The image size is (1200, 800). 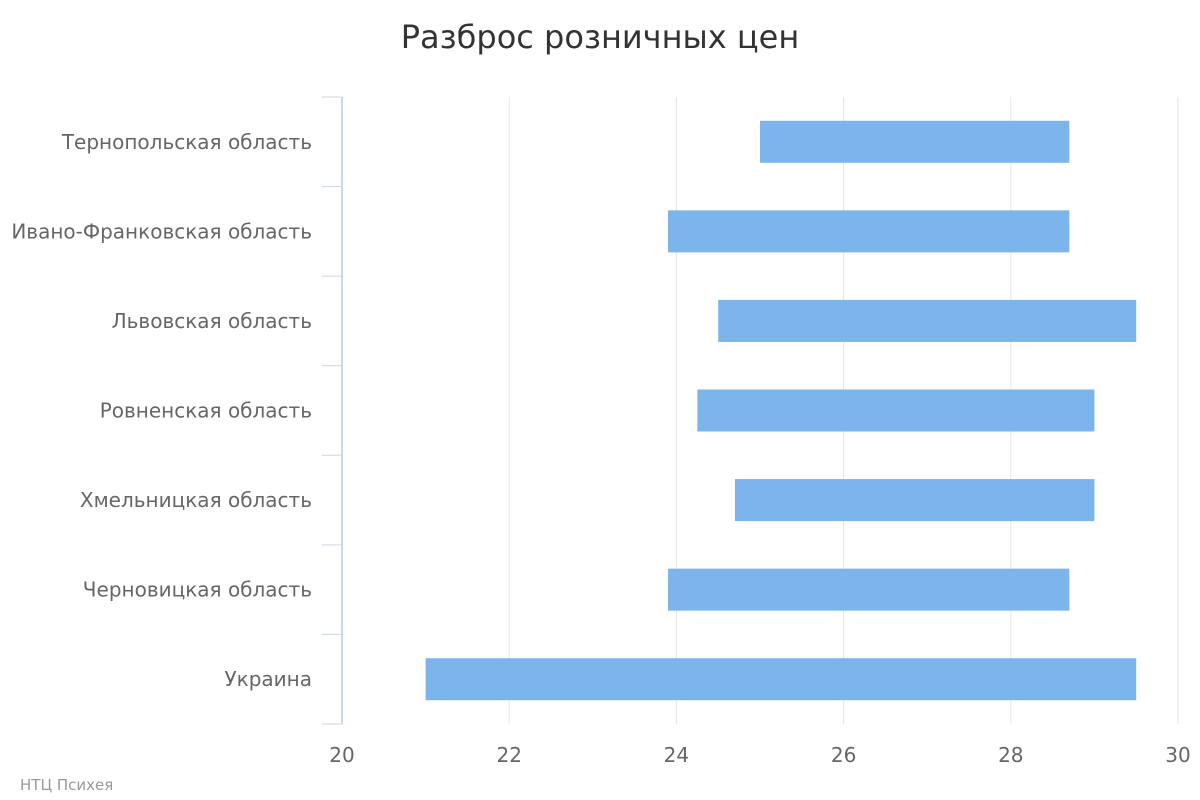 I want to click on x-tick-label-24: 24, so click(x=676, y=755).